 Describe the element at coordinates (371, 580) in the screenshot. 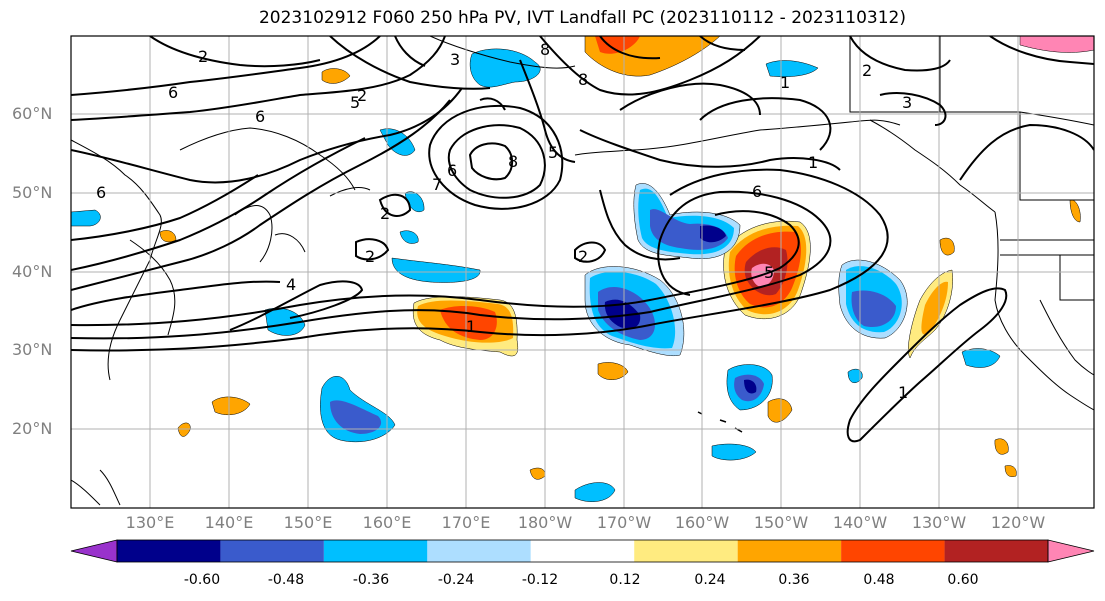

I see `colorbar-tick: -0.36` at that location.